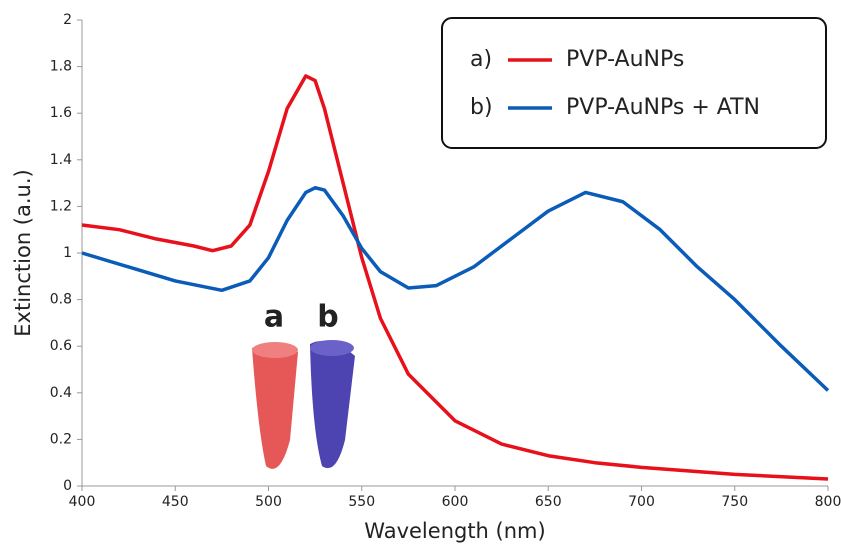  Describe the element at coordinates (455, 502) in the screenshot. I see `x-tick-label: 600` at that location.